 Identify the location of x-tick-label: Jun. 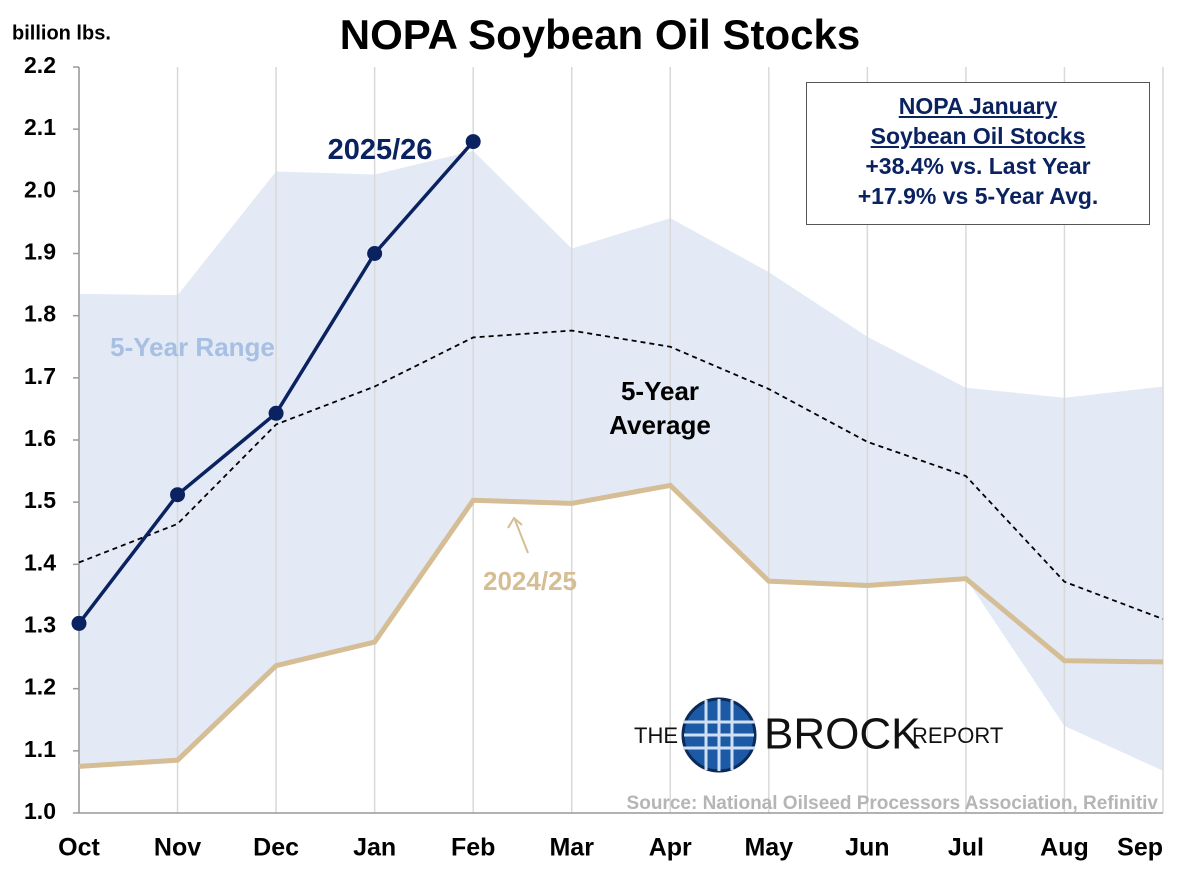
(867, 848).